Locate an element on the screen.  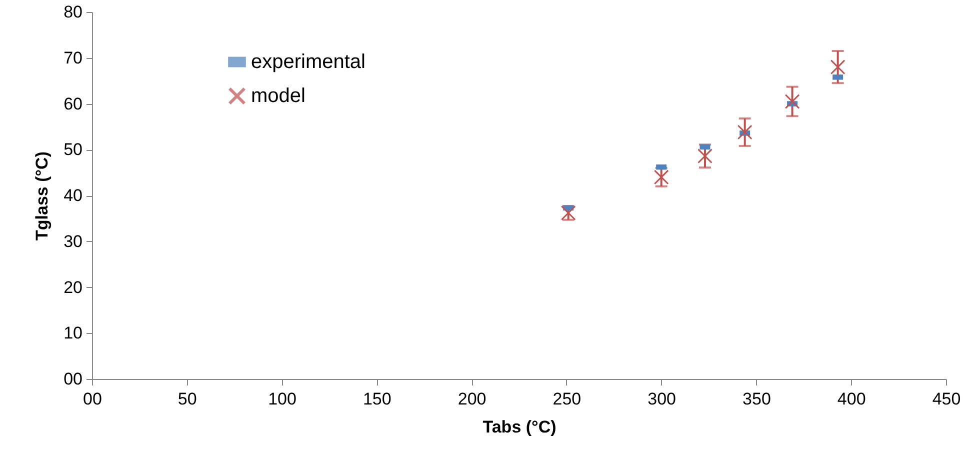
y-tick-label: 20 is located at coordinates (73, 287).